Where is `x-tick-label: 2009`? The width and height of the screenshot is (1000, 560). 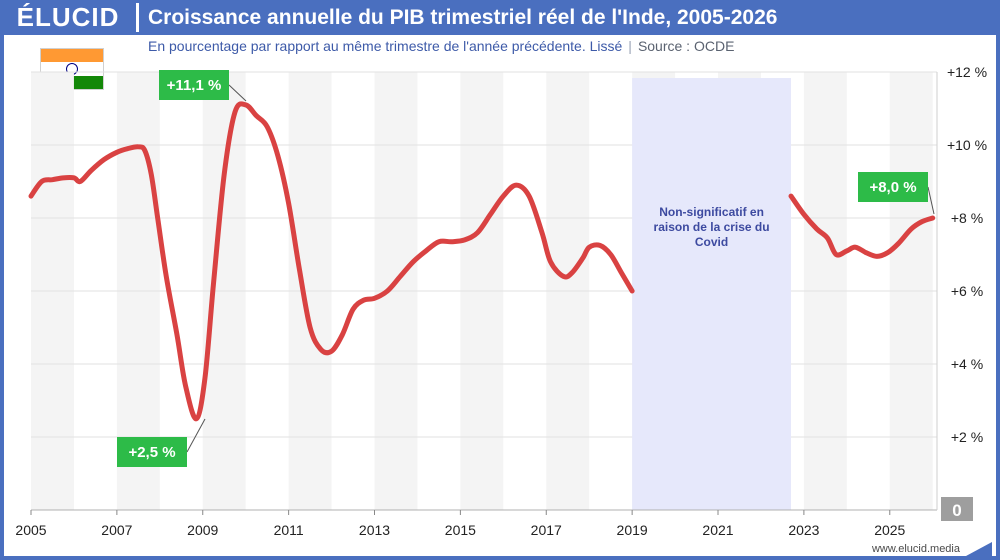 x-tick-label: 2009 is located at coordinates (202, 530).